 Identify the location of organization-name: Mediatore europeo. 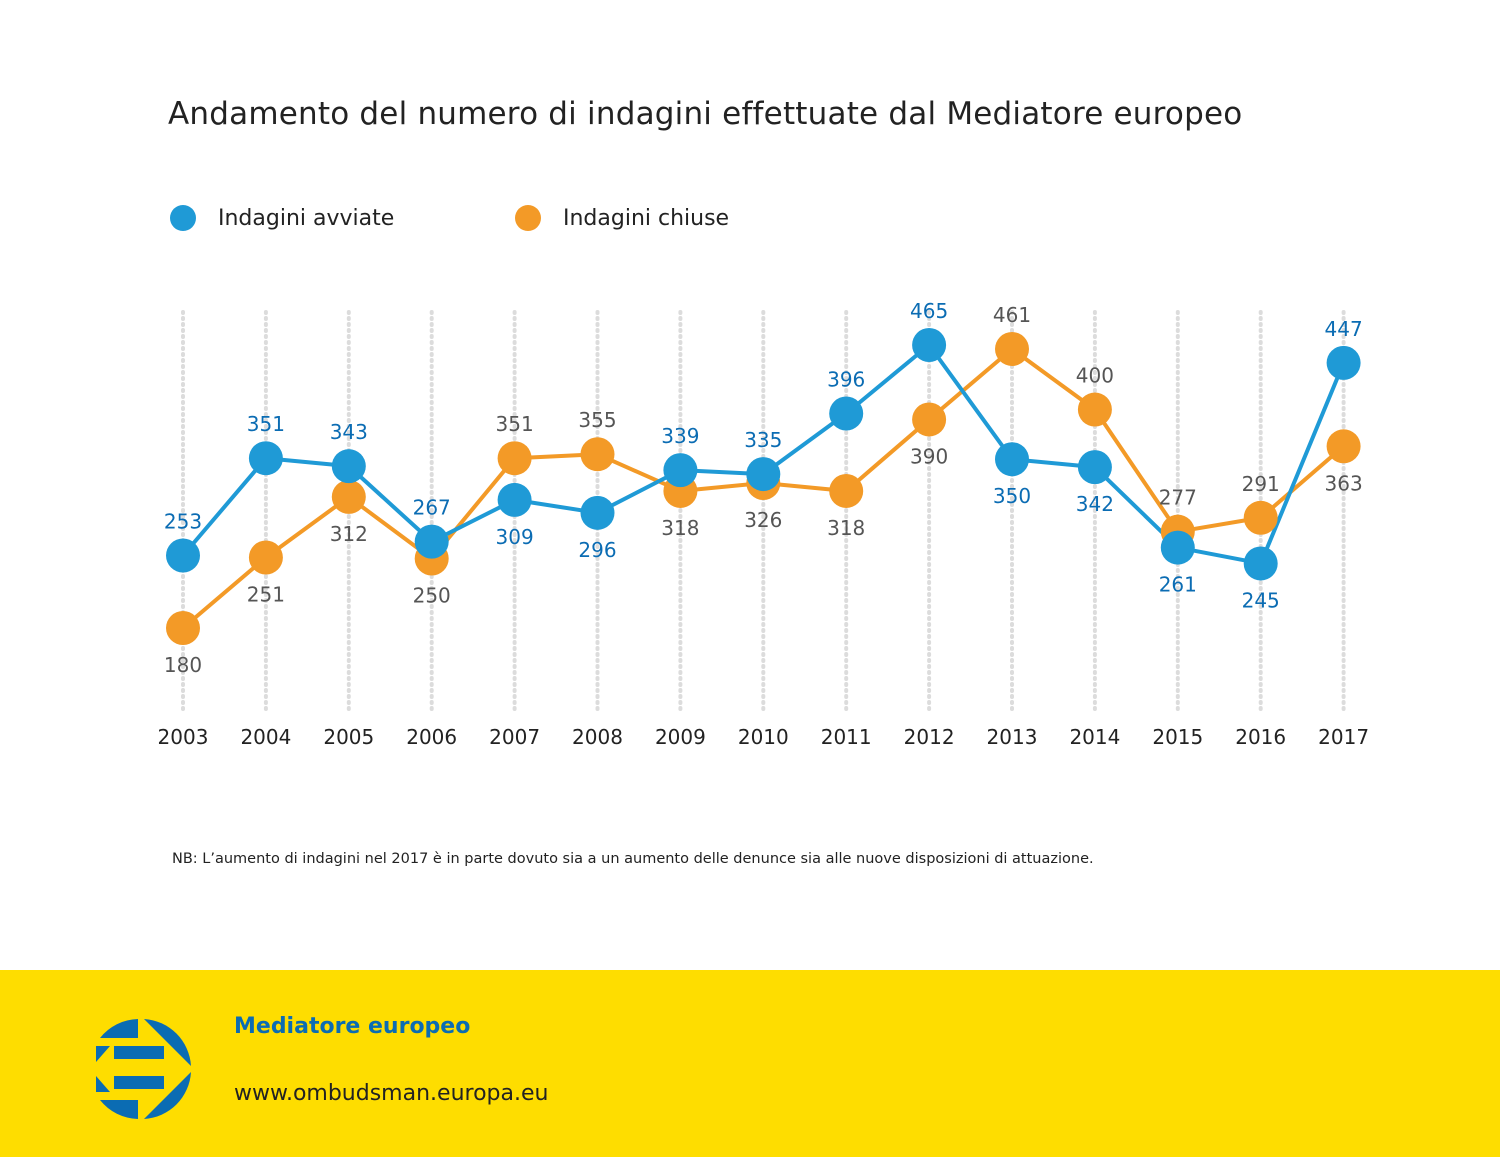
(352, 1026).